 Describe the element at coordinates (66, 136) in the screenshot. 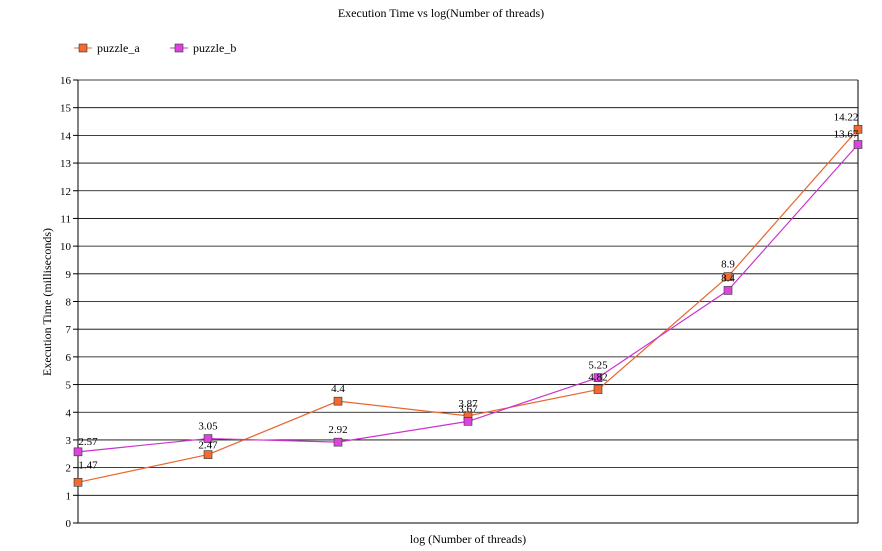

I see `y-tick-label: 14` at that location.